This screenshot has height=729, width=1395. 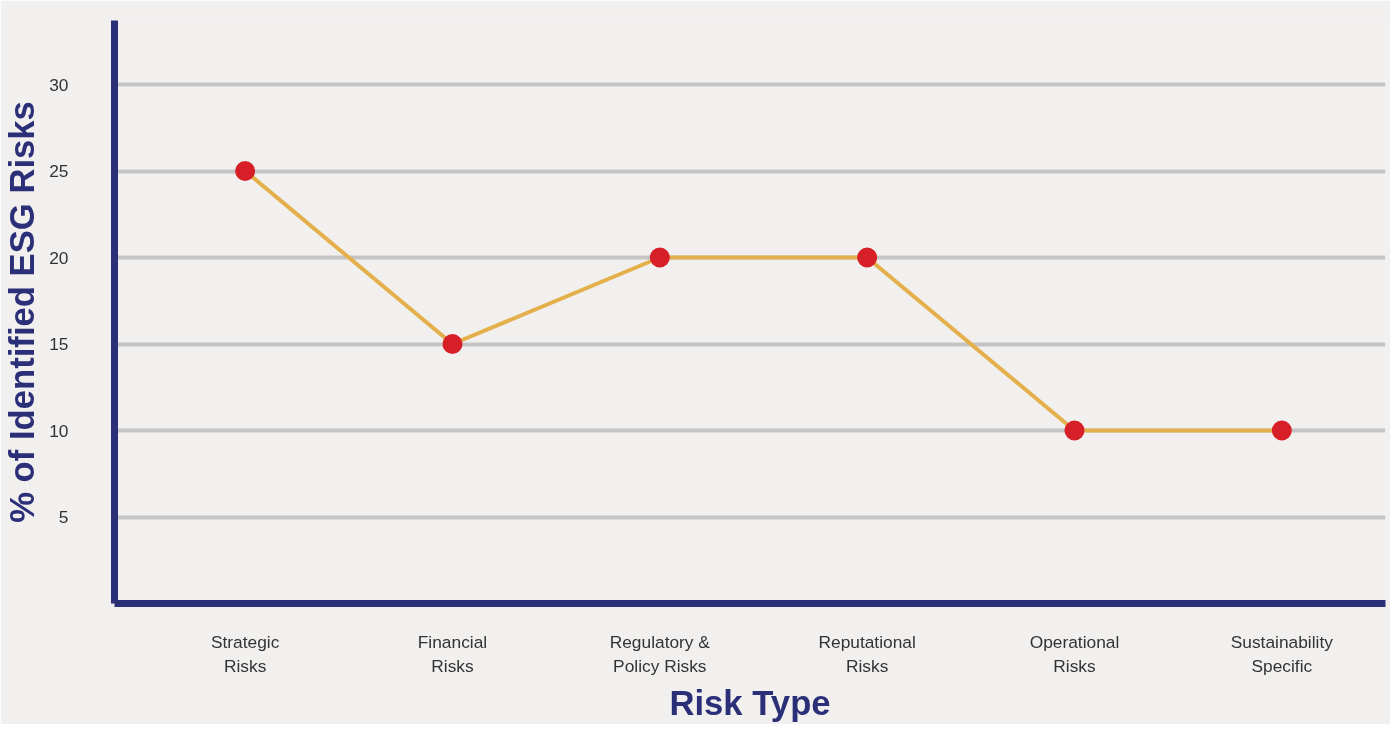 What do you see at coordinates (63, 517) in the screenshot?
I see `y-tick-label: 5` at bounding box center [63, 517].